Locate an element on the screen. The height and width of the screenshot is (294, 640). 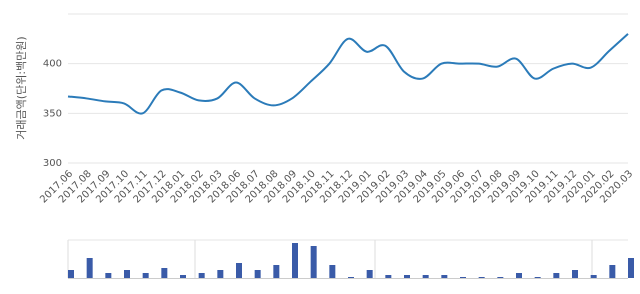
y-tick-label: 400 is located at coordinates (52, 64).